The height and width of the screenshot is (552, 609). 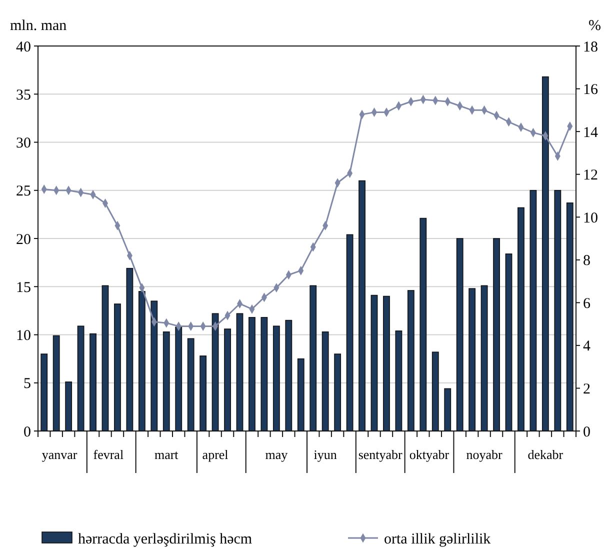 I want to click on legend-label: hərracda yerləşdirilmiş həcm, so click(x=165, y=539).